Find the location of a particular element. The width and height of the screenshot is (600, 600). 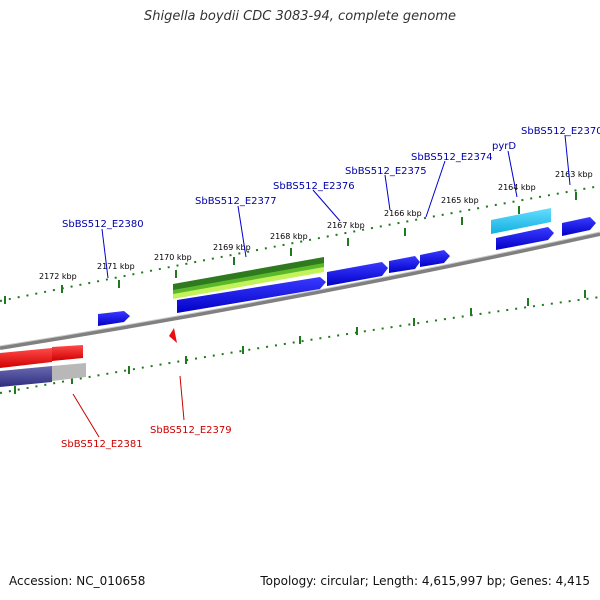

tick-label: 2167 kbp is located at coordinates (346, 225).